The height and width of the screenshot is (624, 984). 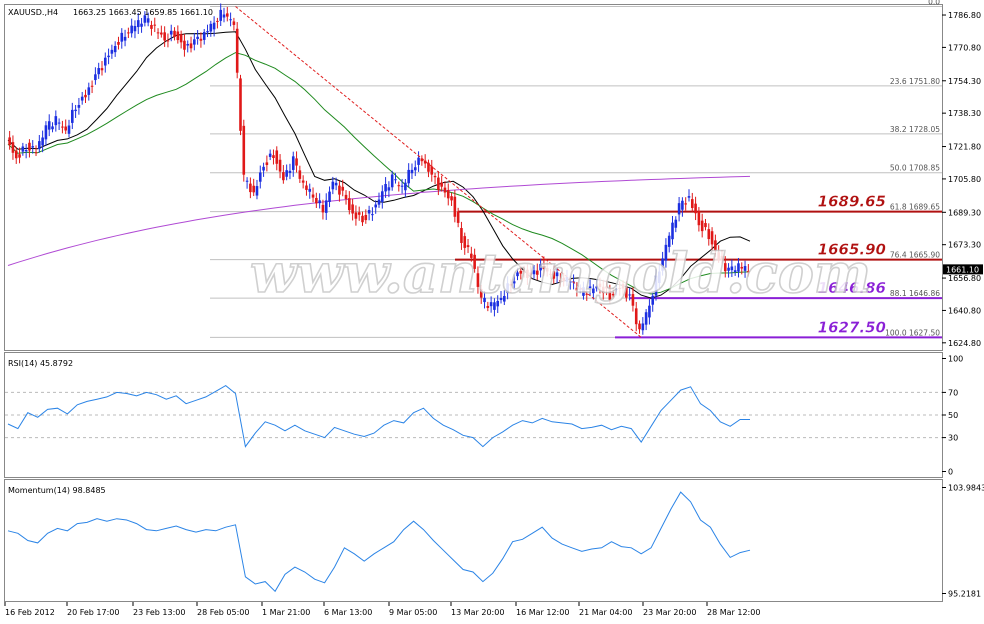 What do you see at coordinates (542, 612) in the screenshot?
I see `time-label: 16 Mar 12:00` at bounding box center [542, 612].